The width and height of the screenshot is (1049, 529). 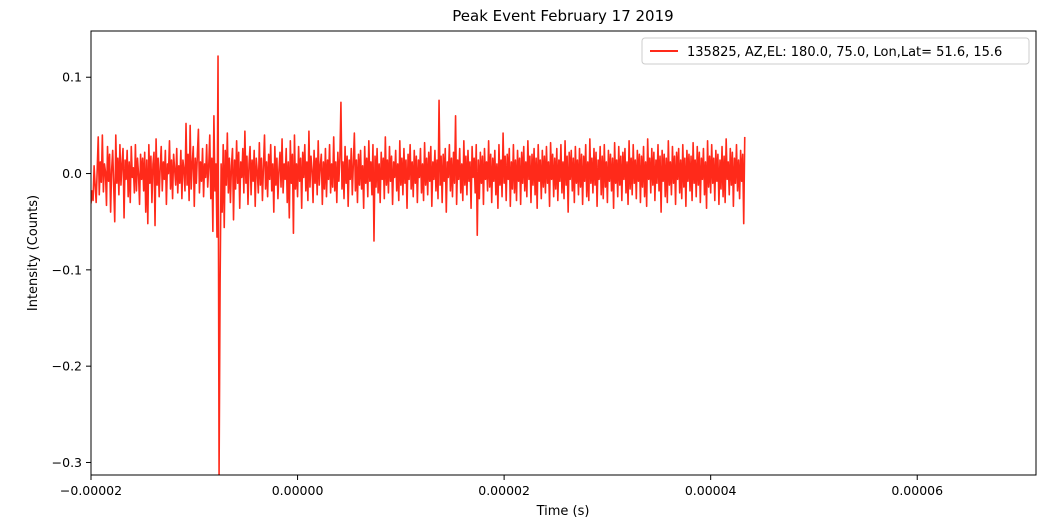 I want to click on x-axis: −0.00002 0.00000 0.00002 0.00004 0.00006, so click(x=501, y=486).